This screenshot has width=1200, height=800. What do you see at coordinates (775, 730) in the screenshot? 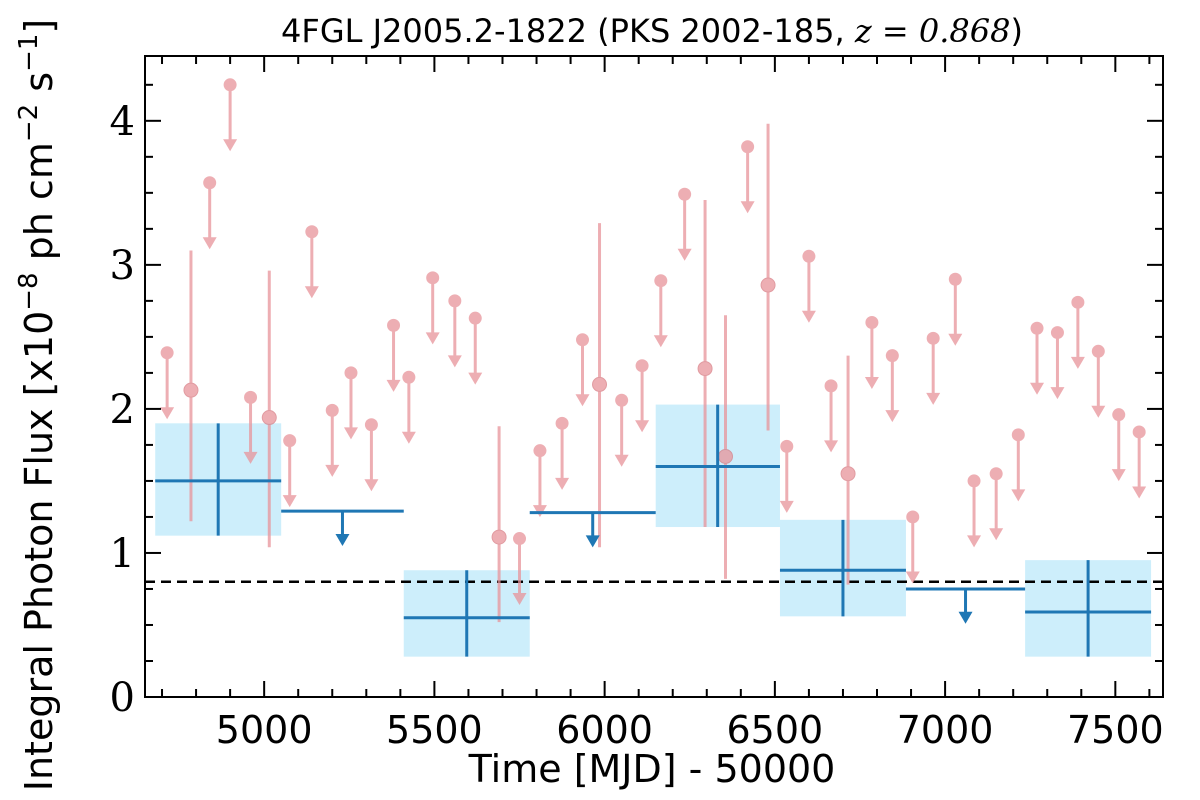
I see `x-tick-label-3: 6500` at bounding box center [775, 730].